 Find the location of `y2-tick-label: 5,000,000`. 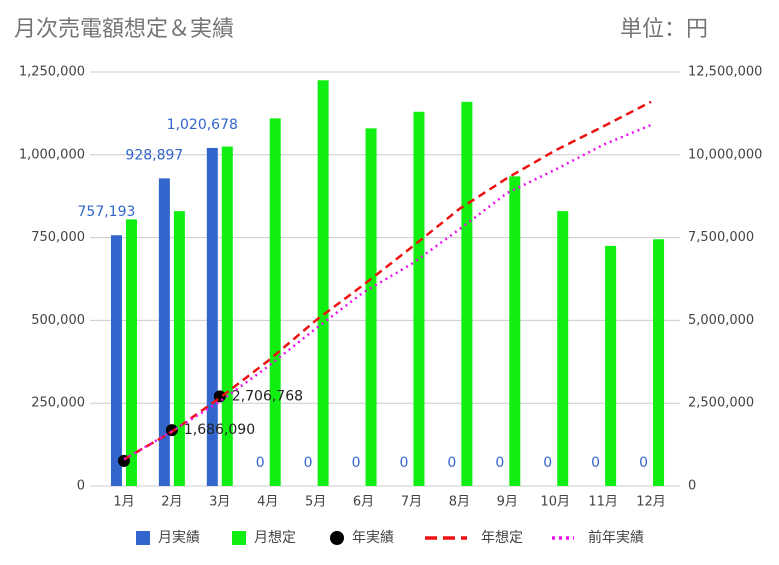

y2-tick-label: 5,000,000 is located at coordinates (721, 320).